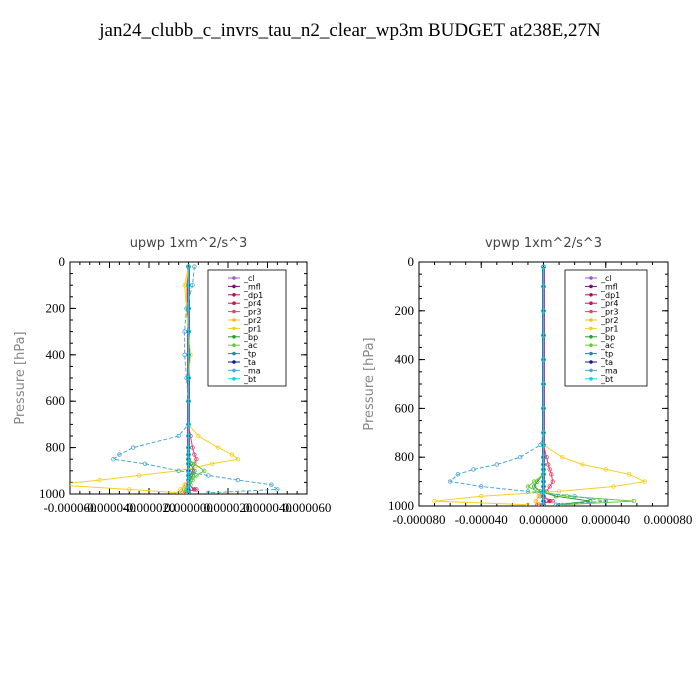 This screenshot has height=700, width=700. What do you see at coordinates (252, 328) in the screenshot?
I see `legend-label: _pr1` at bounding box center [252, 328].